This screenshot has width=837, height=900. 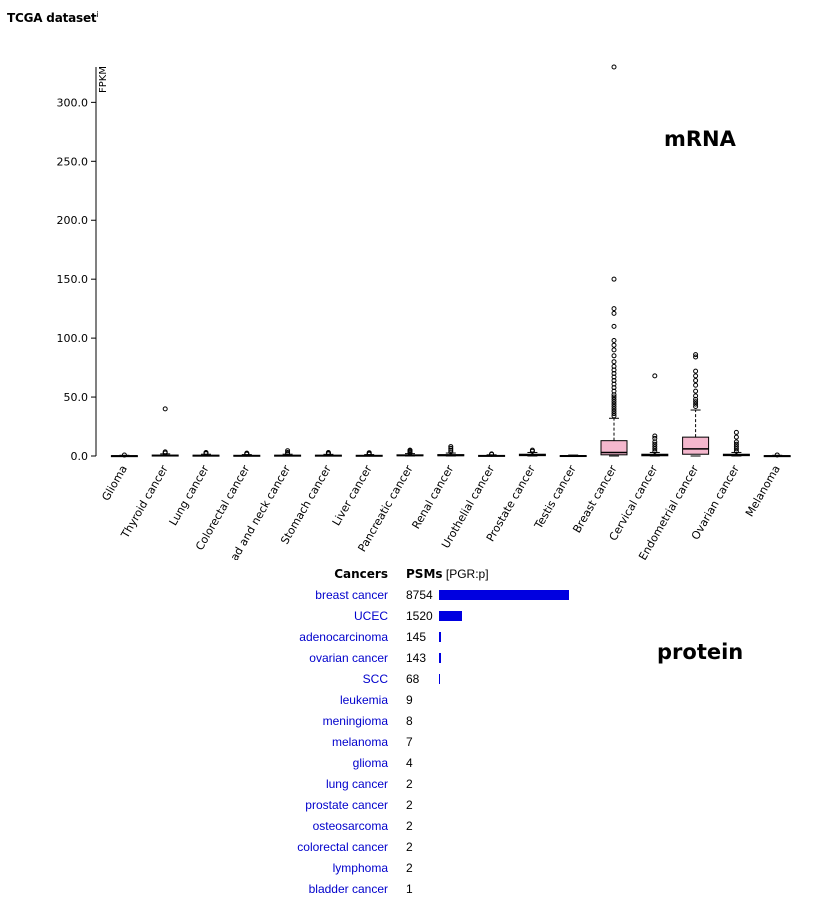 What do you see at coordinates (350, 826) in the screenshot?
I see `cancer-link: osteosarcoma` at bounding box center [350, 826].